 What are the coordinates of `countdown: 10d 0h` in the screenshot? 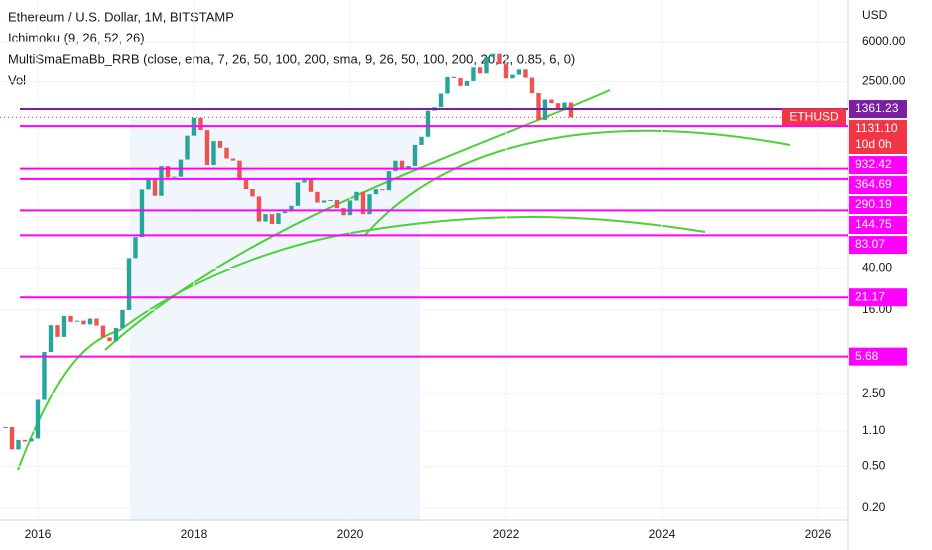 It's located at (873, 144).